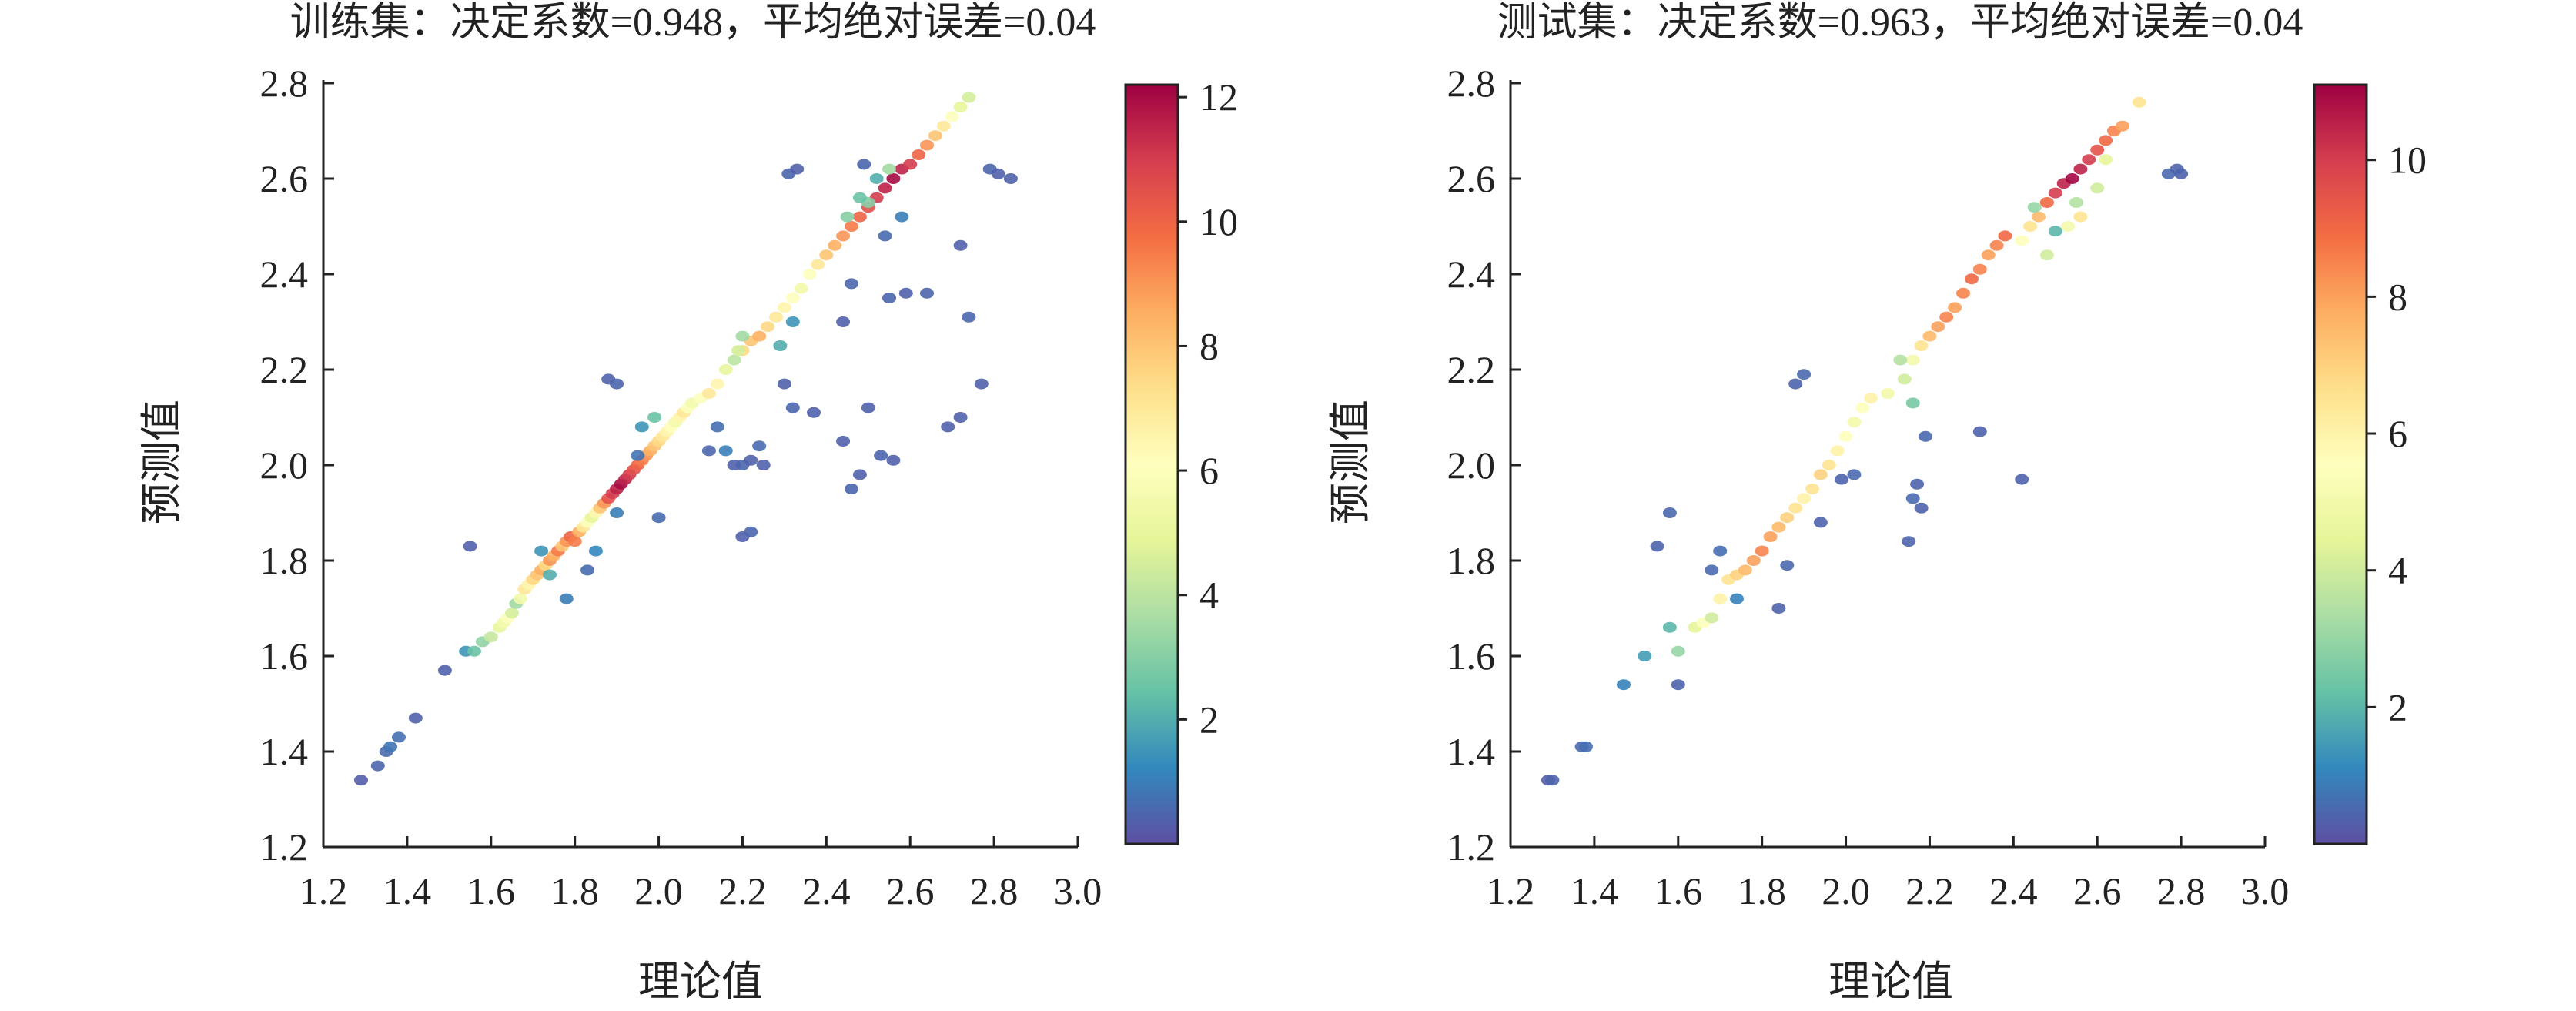  Describe the element at coordinates (284, 847) in the screenshot. I see `train-y-tick-label: 1.2` at that location.